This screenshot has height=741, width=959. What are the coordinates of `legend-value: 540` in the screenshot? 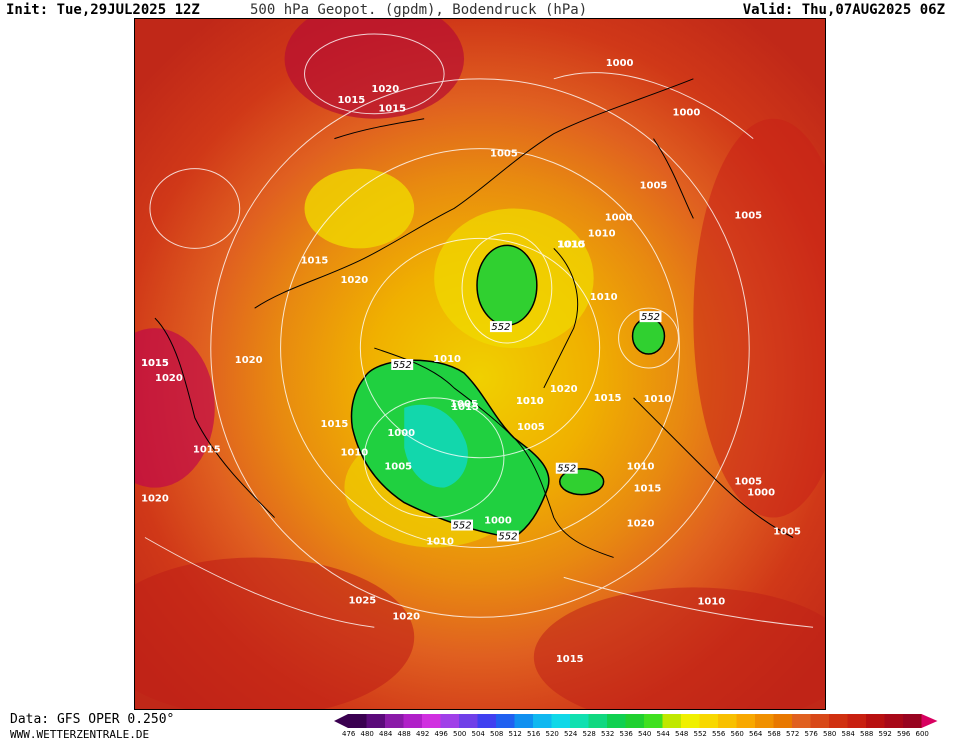 It's located at (645, 734).